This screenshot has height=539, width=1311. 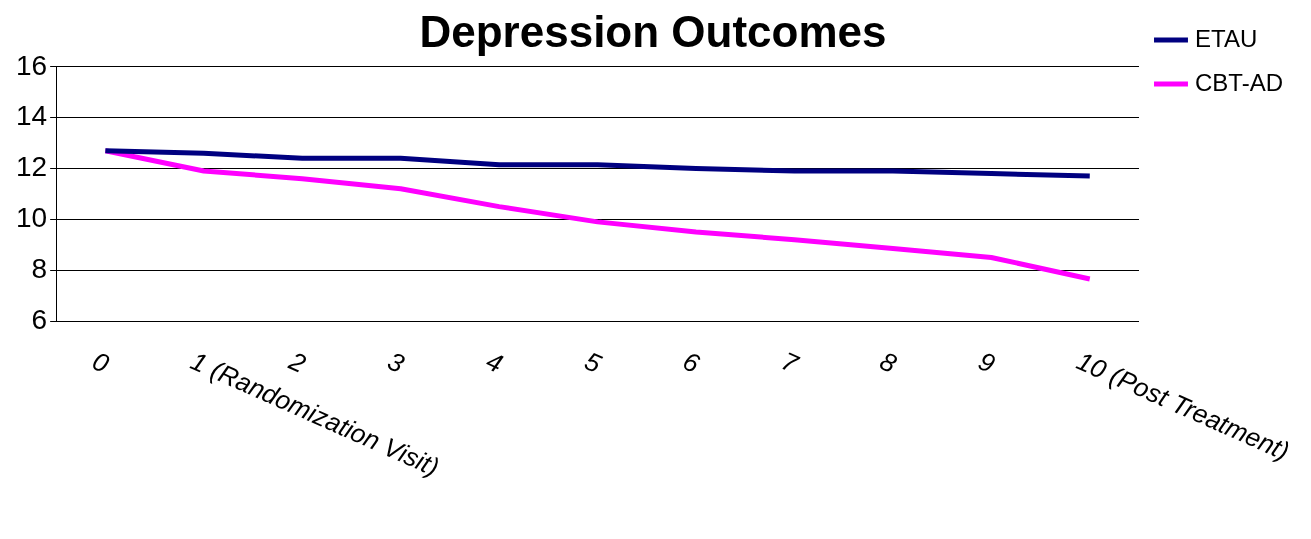 I want to click on x-tick-label: 0, so click(x=100, y=362).